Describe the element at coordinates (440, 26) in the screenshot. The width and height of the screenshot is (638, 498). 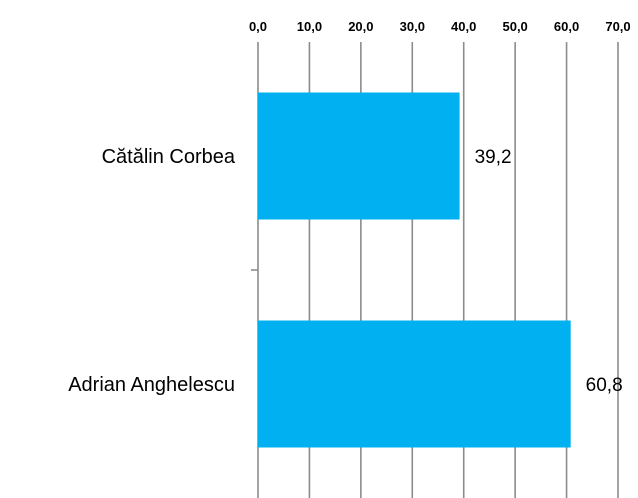
I see `x-axis-tick-labels: 0,0 10,0 20,0 30,0 40,0 50,0 60,0 70,0` at that location.